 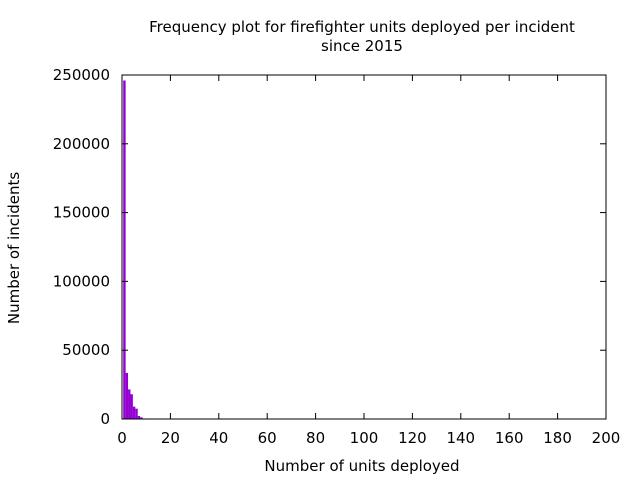 I want to click on x-tick-label: 100, so click(x=364, y=438).